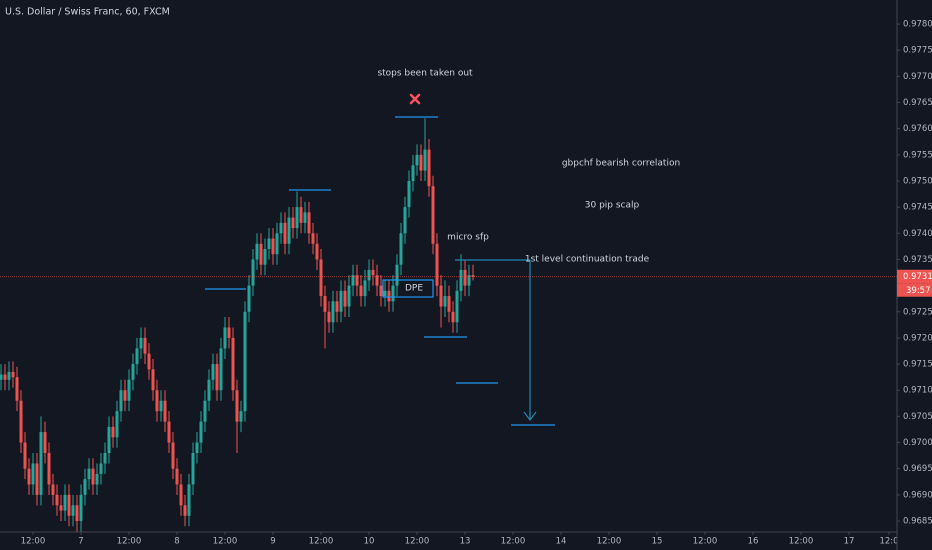 Image resolution: width=932 pixels, height=550 pixels. Describe the element at coordinates (176, 542) in the screenshot. I see `x-tick-label: 8` at that location.